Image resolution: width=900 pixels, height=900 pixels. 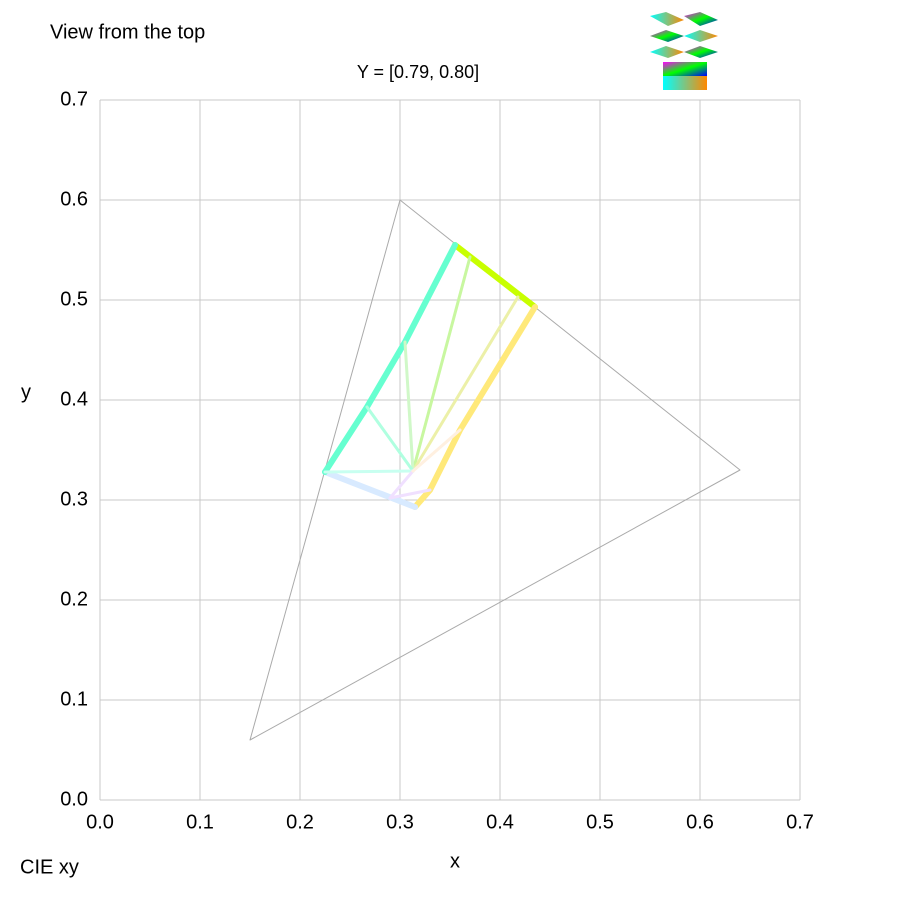 What do you see at coordinates (100, 822) in the screenshot?
I see `x-tick-label: 0.0` at bounding box center [100, 822].